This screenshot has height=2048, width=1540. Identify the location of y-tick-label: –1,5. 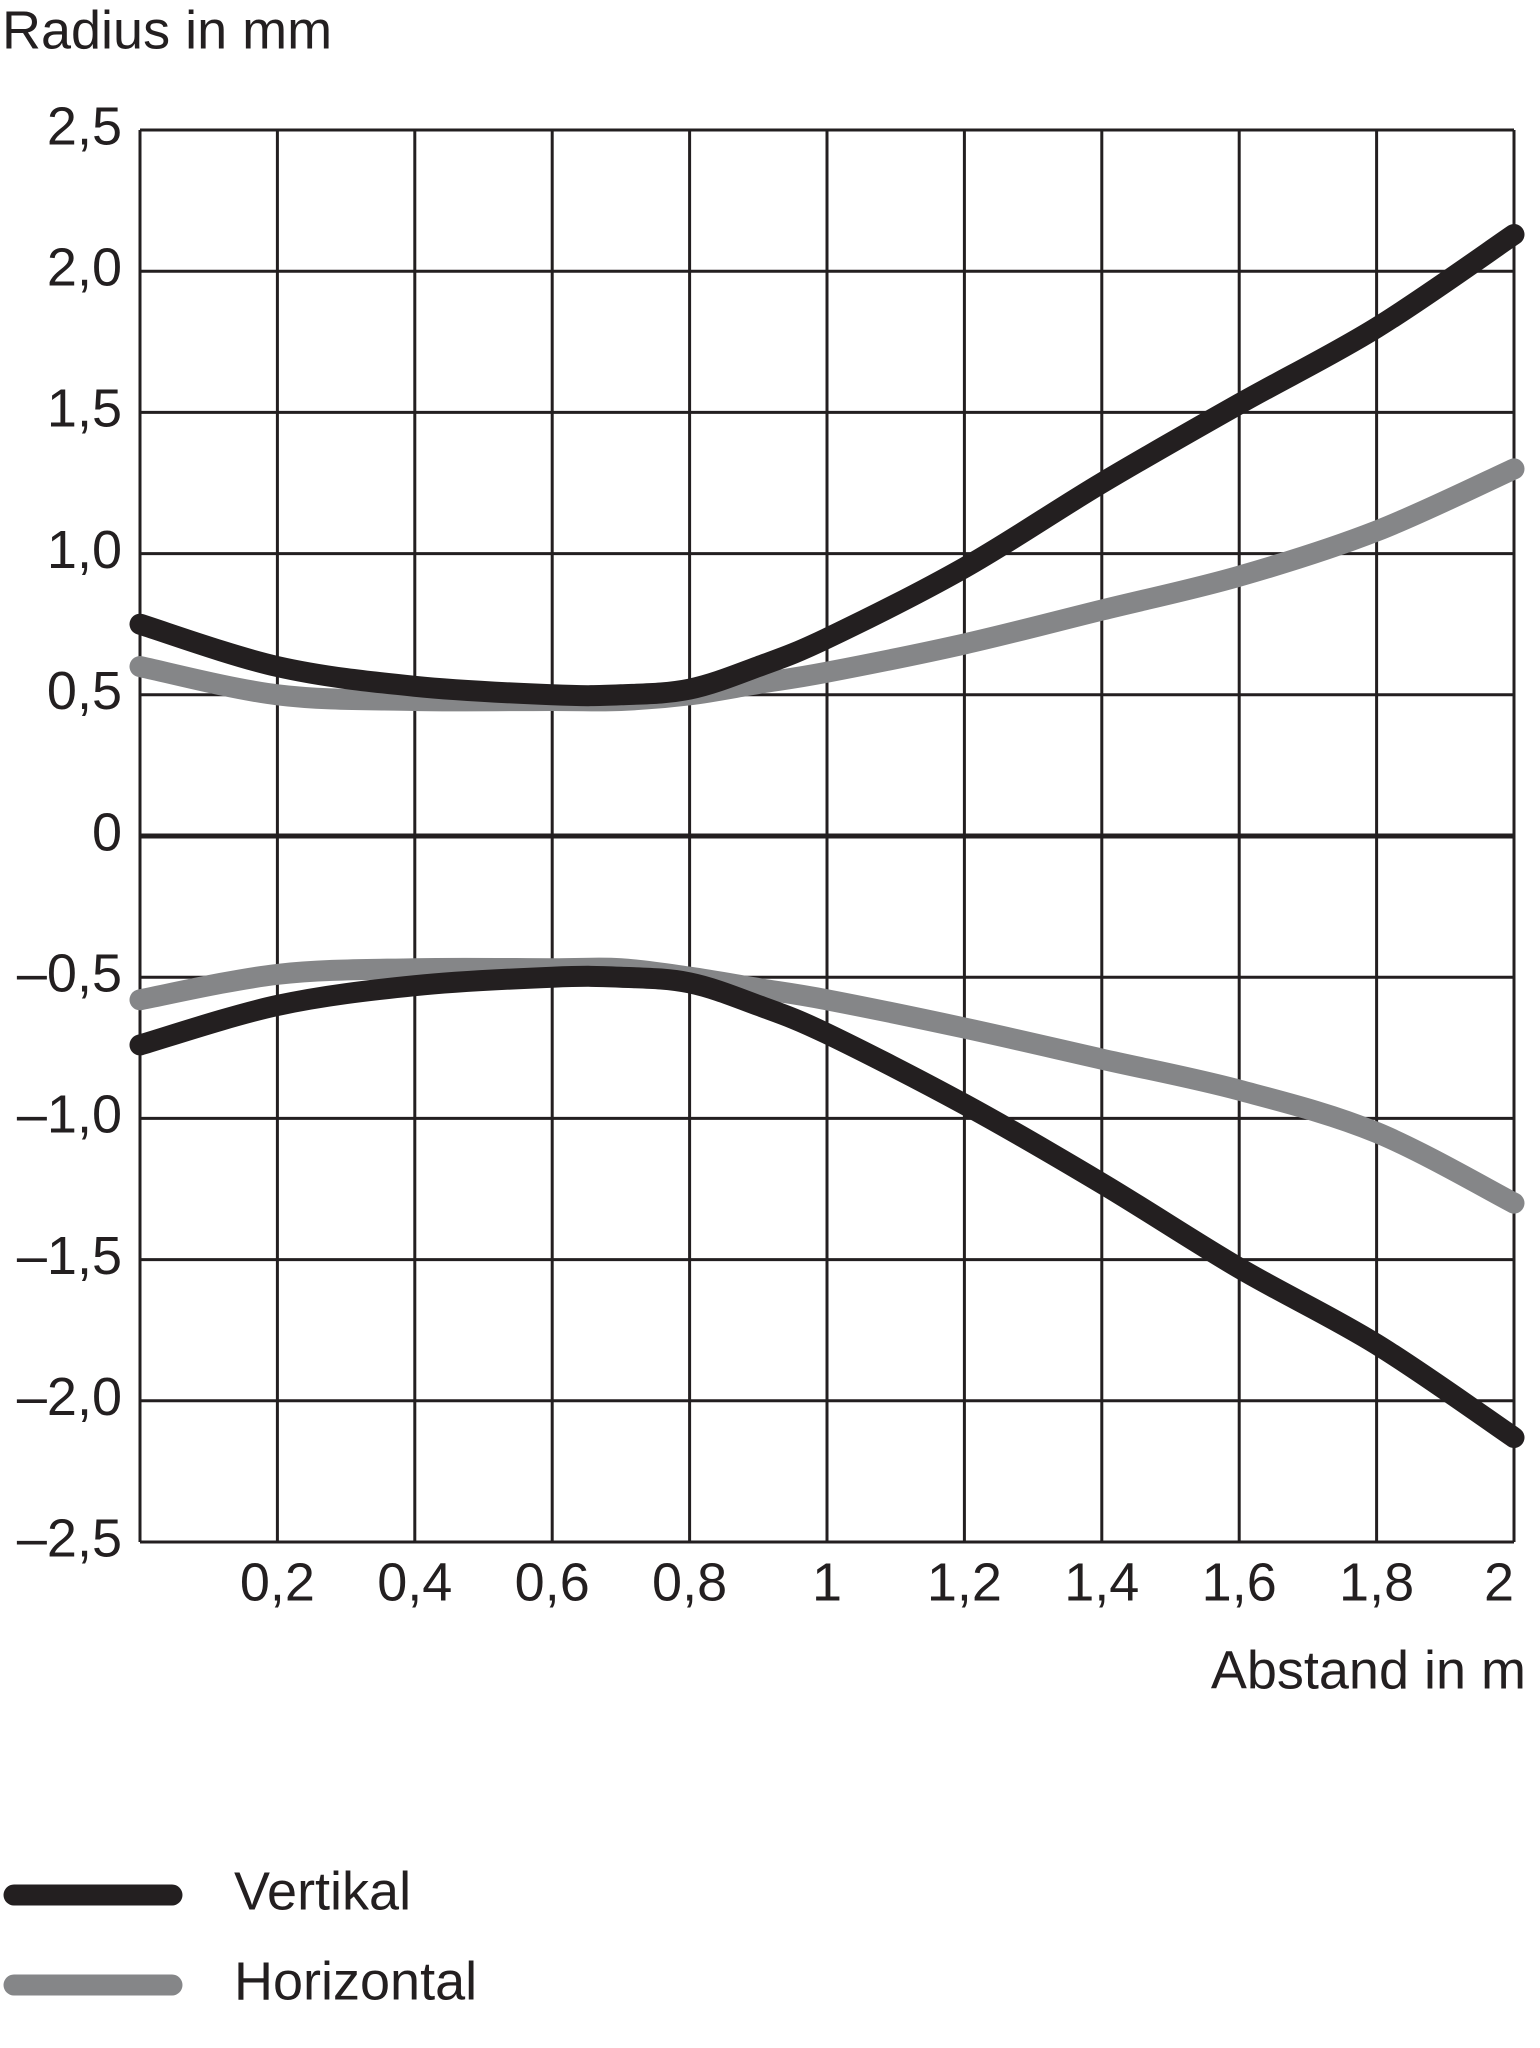
(69, 1256).